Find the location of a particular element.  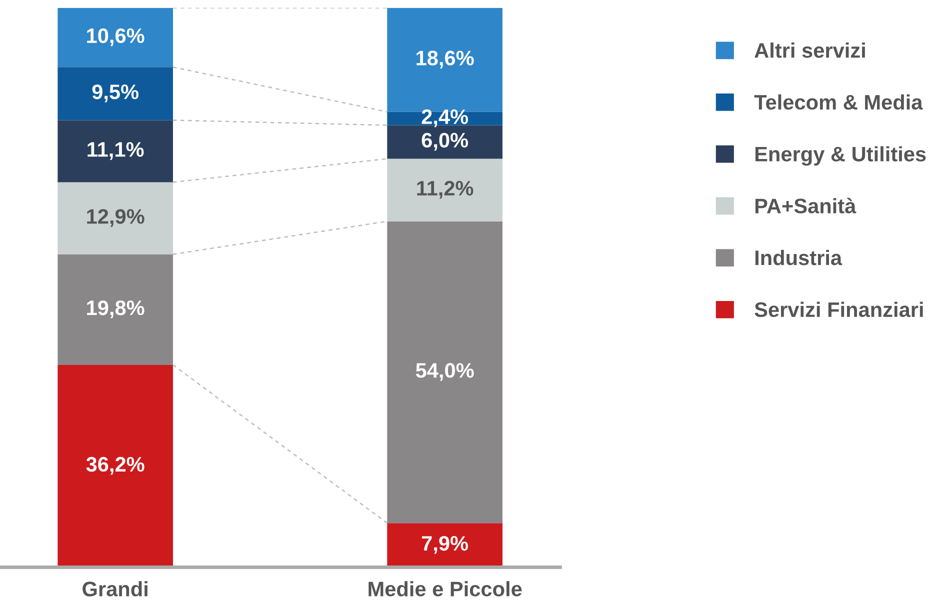

data-label: 36,2% is located at coordinates (115, 465).